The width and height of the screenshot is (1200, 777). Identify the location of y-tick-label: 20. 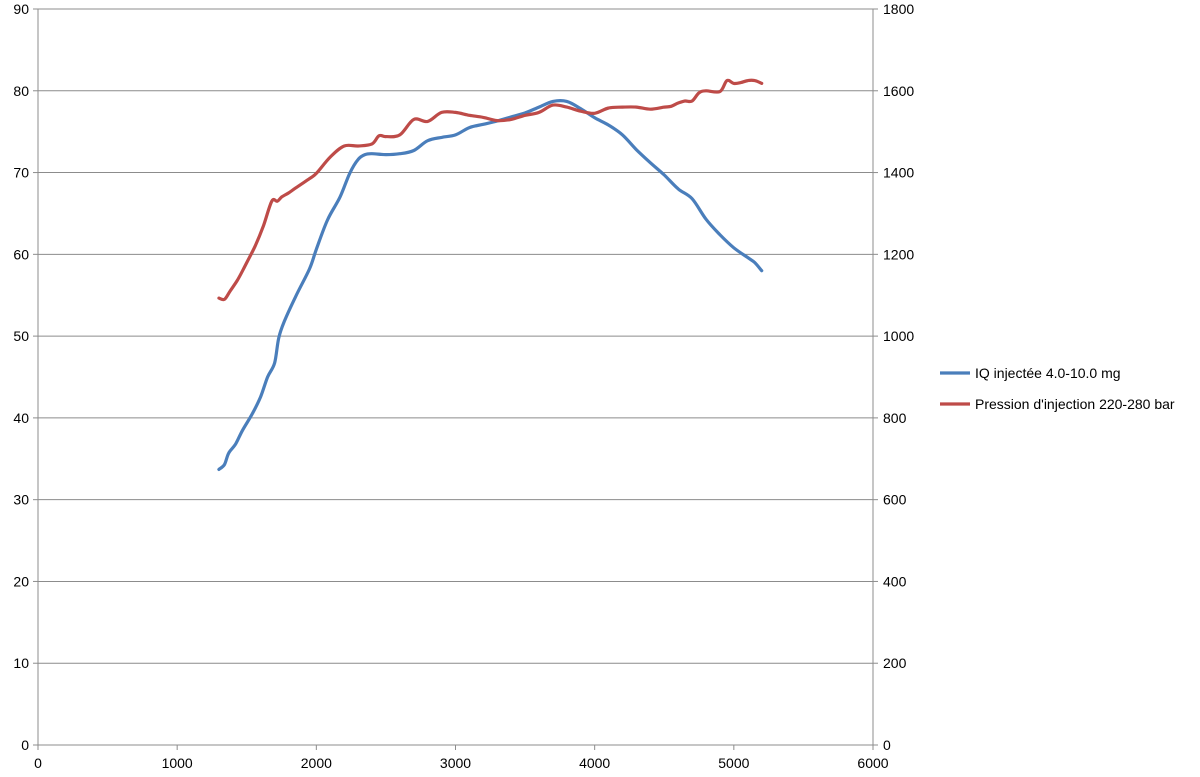
(21, 581).